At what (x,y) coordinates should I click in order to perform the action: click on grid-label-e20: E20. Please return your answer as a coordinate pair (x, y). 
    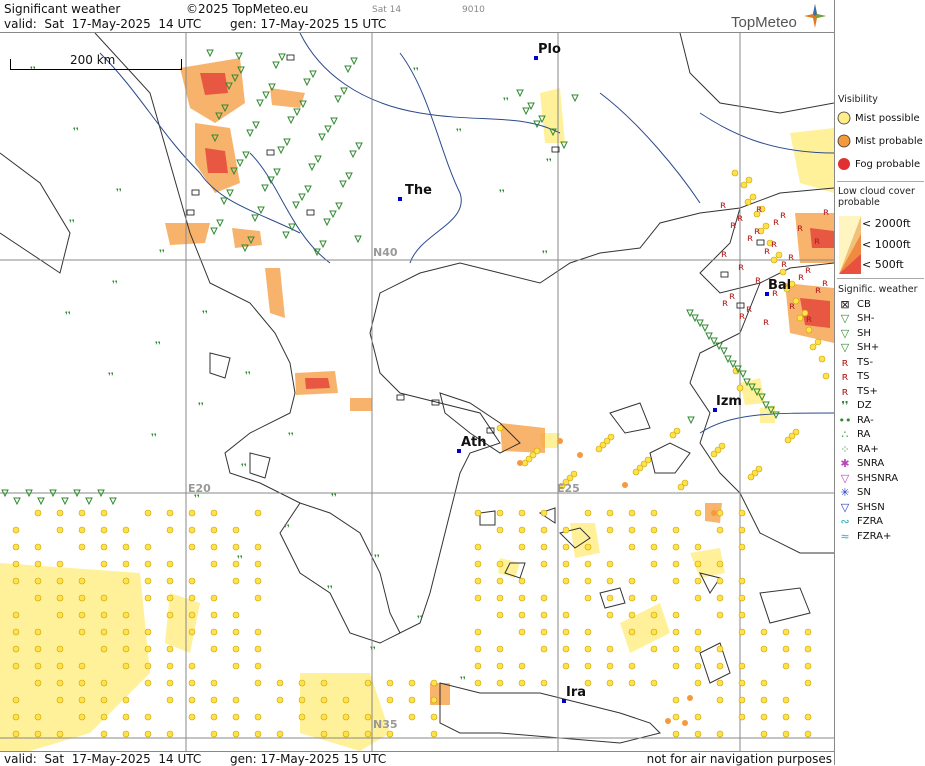
    Looking at the image, I should click on (199, 488).